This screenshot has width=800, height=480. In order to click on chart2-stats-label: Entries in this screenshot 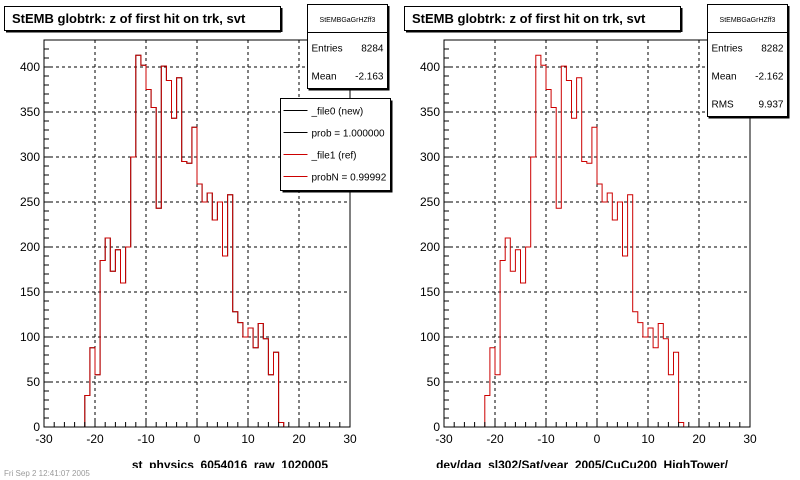, I will do `click(727, 49)`.